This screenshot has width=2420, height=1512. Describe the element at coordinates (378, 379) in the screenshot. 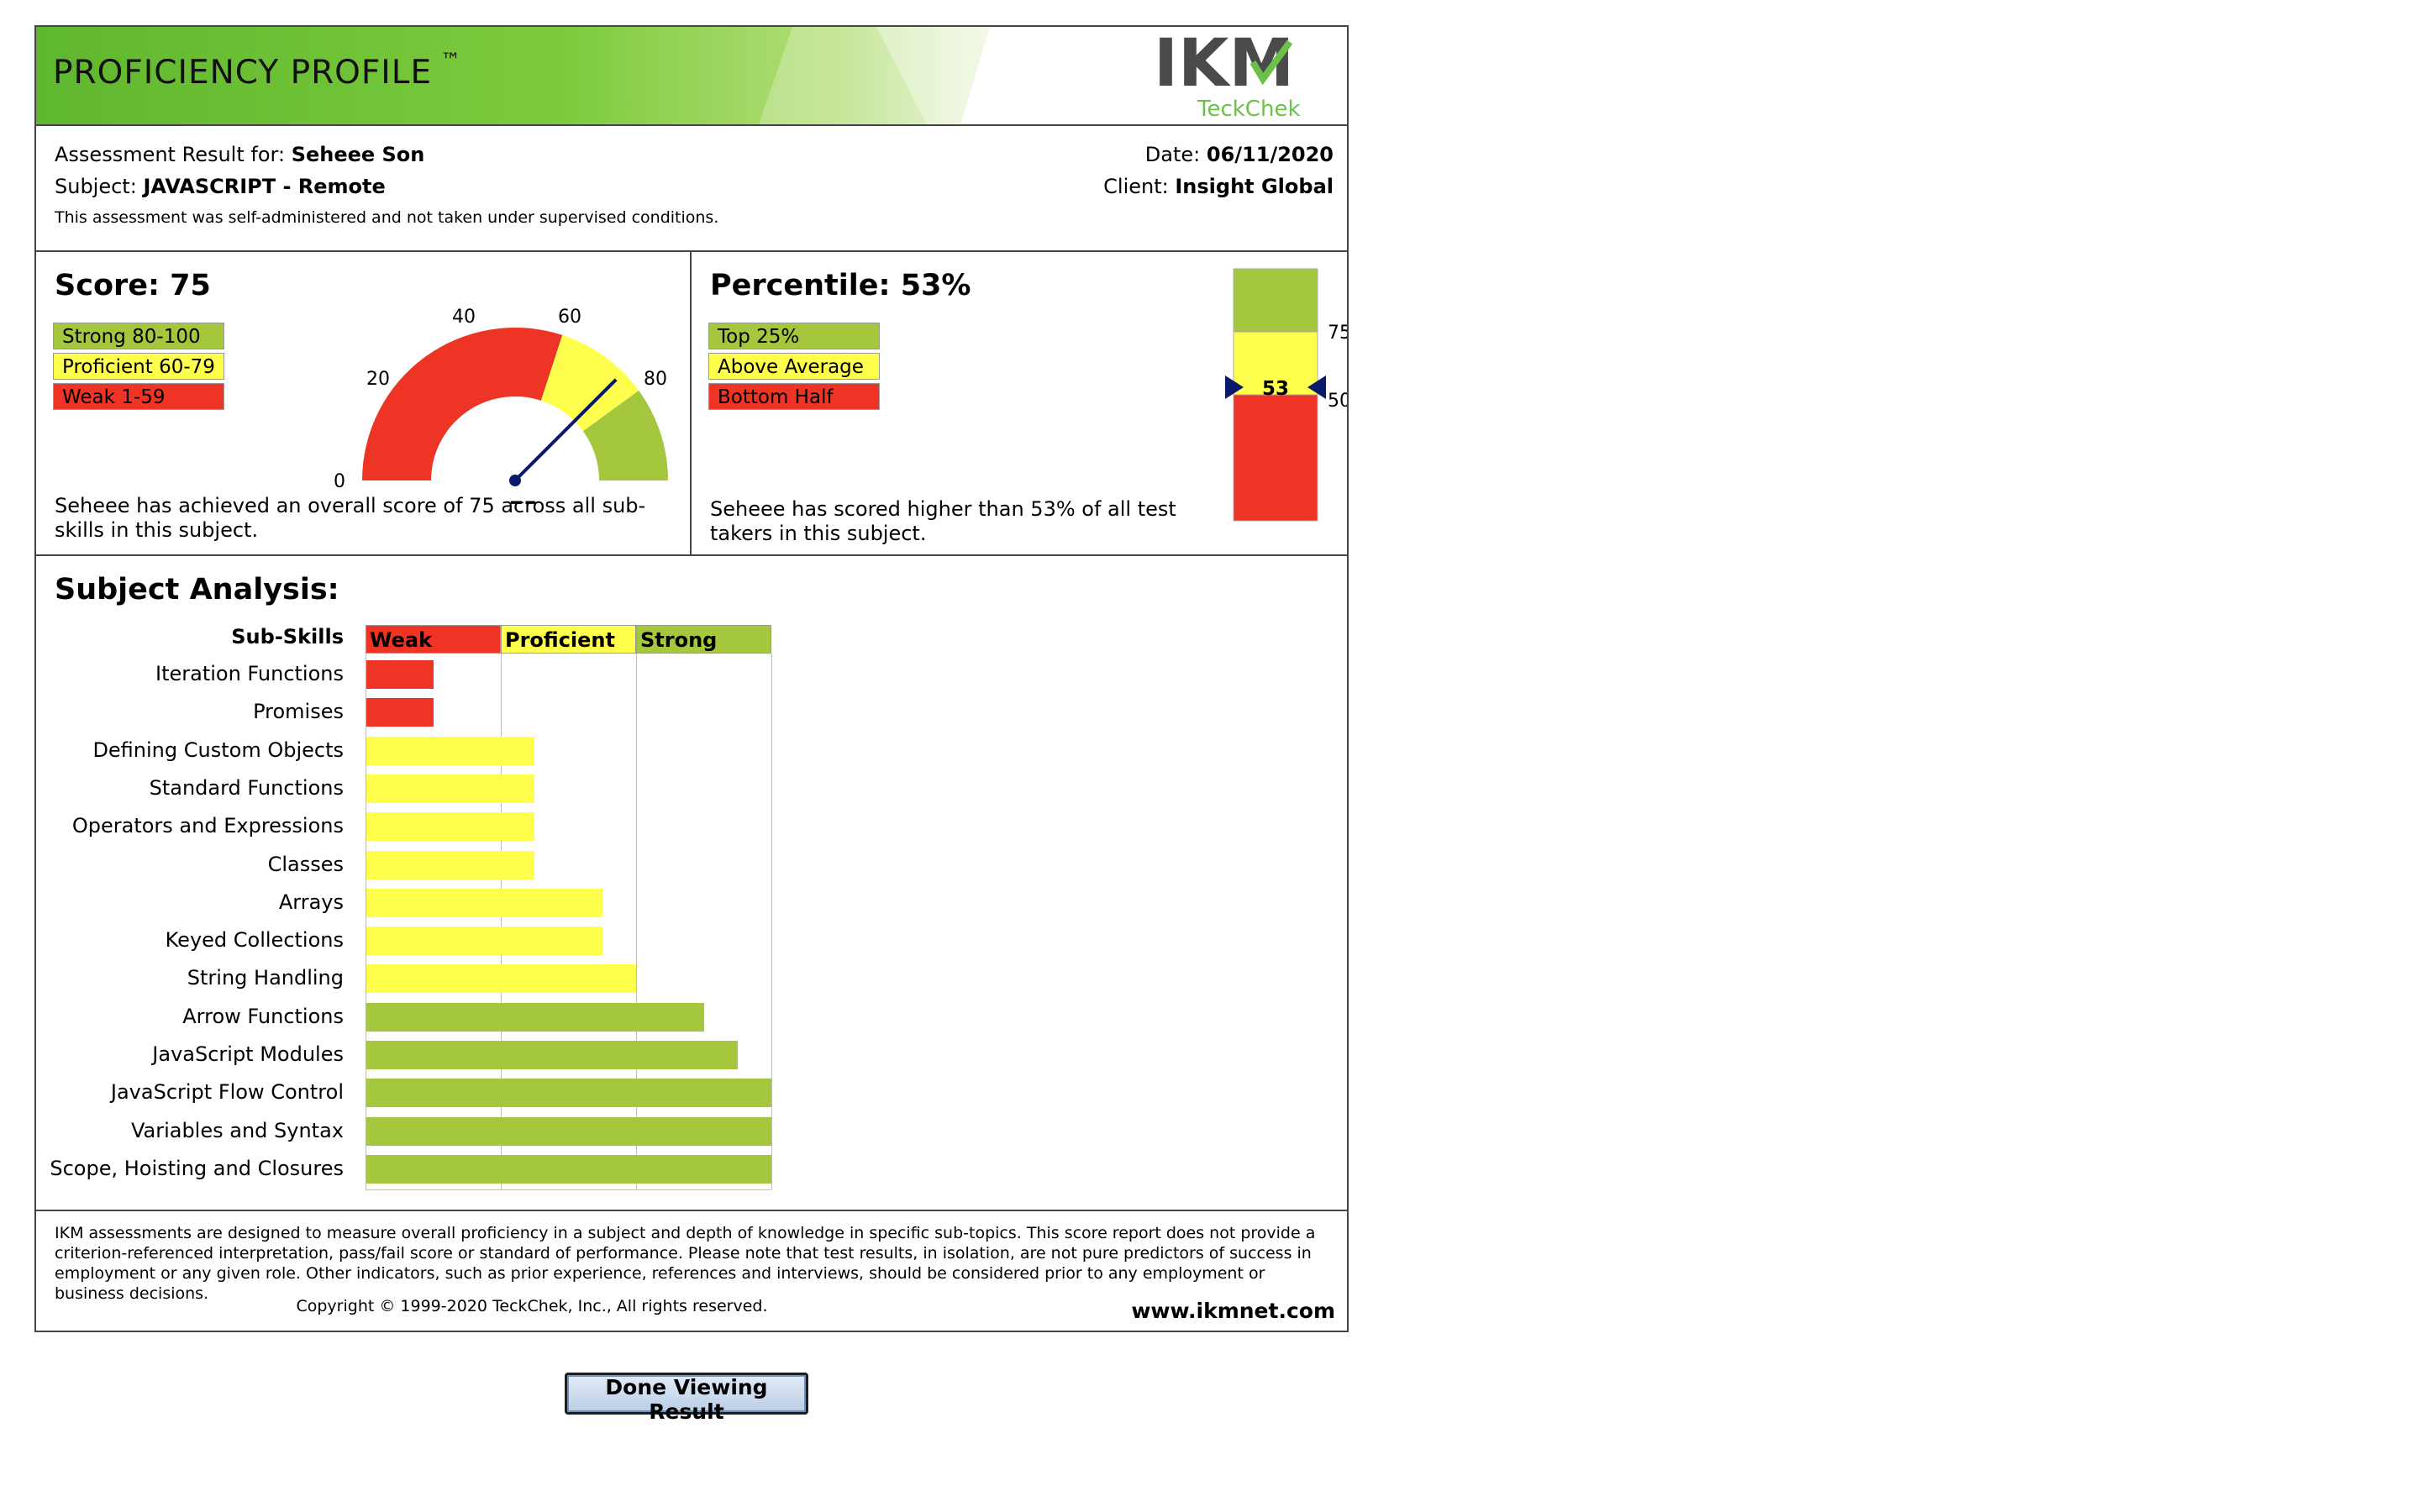

I see `gauge-tick-20: 20` at that location.